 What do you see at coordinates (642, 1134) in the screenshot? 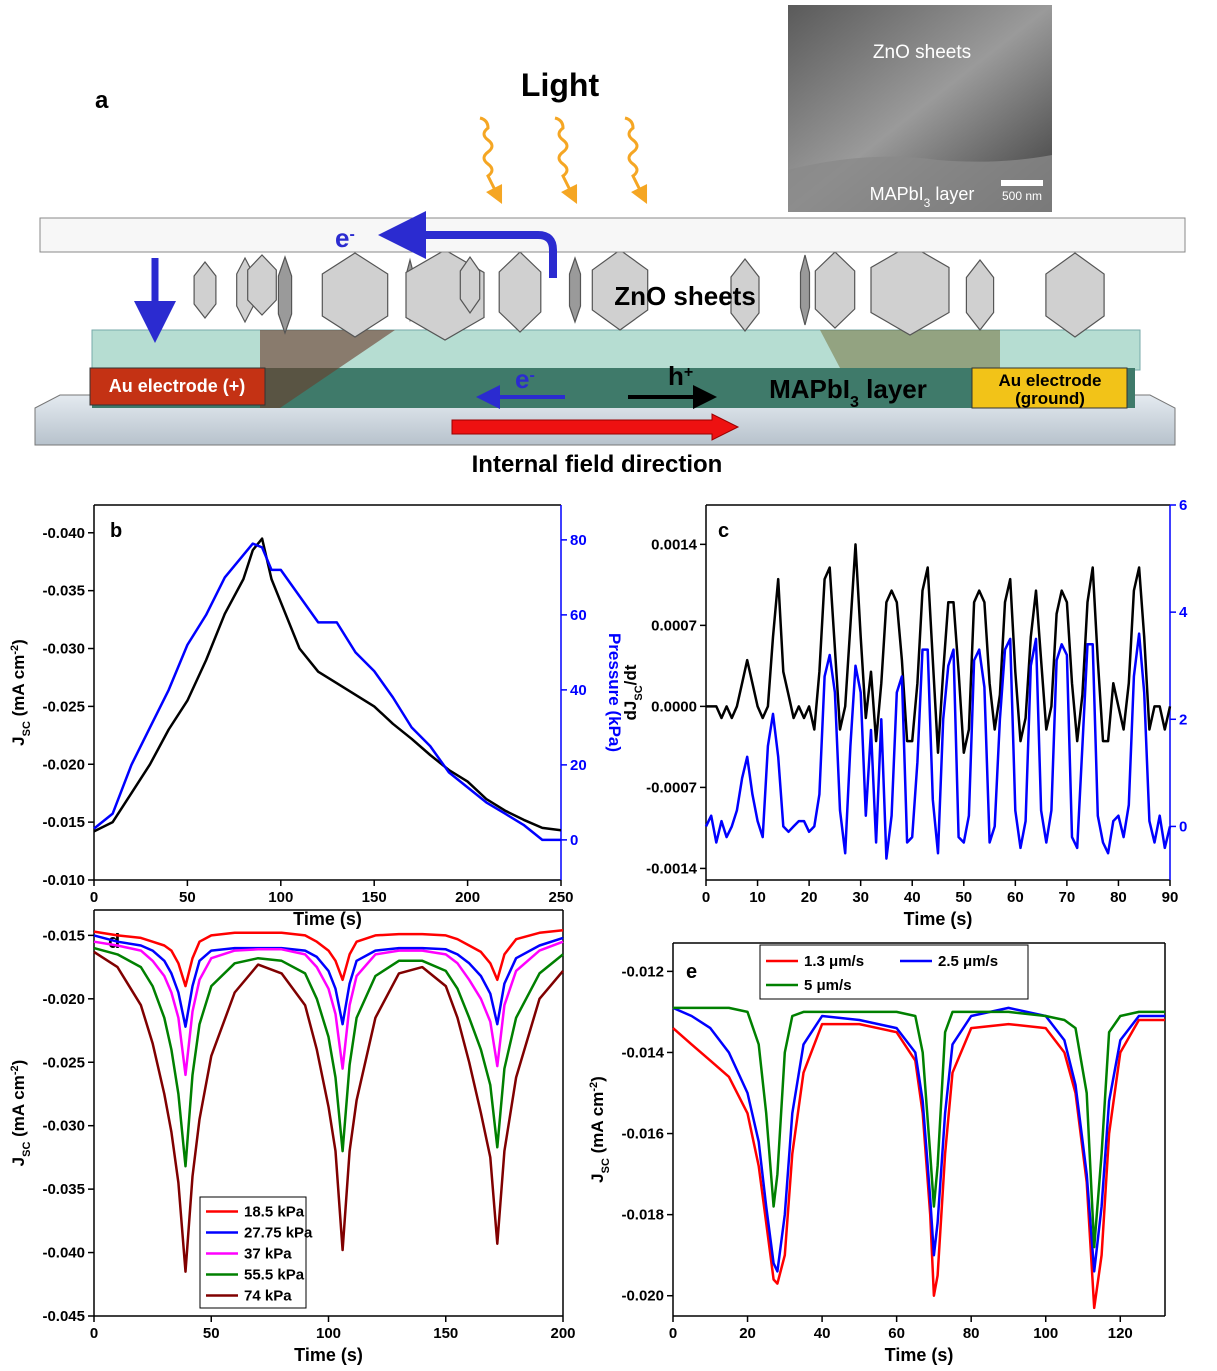
I see `y-tick-label: -0.016` at bounding box center [642, 1134].